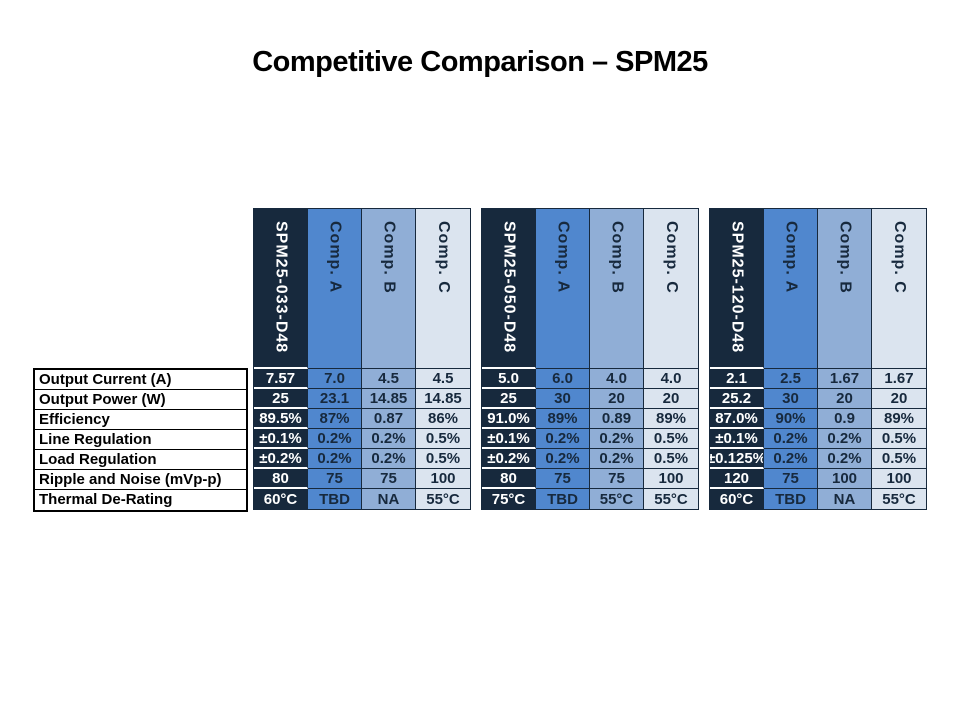  I want to click on value-cell: 7.0, so click(335, 379).